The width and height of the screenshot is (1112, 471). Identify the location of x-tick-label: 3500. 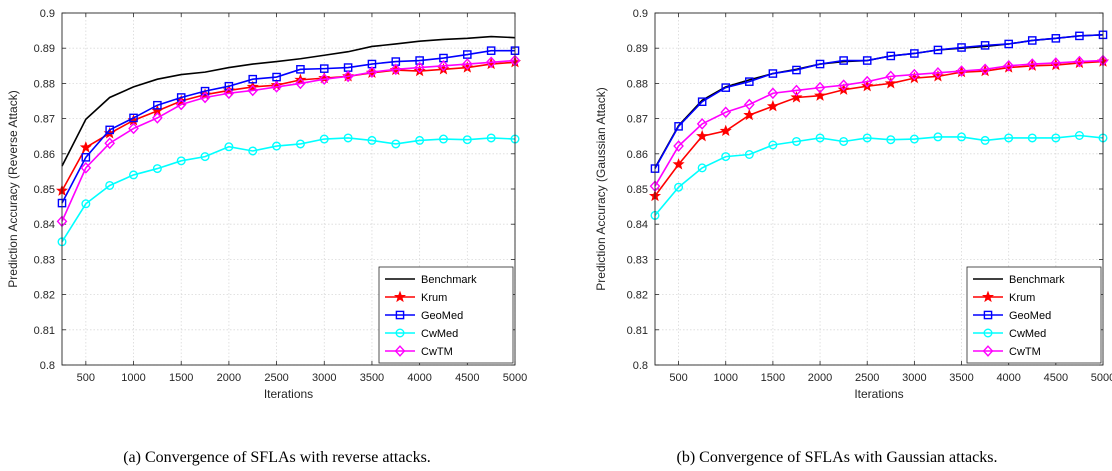
(961, 378).